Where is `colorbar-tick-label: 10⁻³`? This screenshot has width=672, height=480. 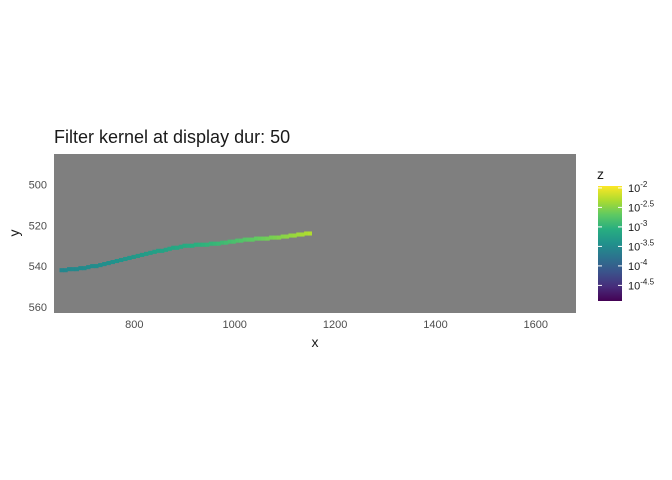
colorbar-tick-label: 10⁻³ is located at coordinates (638, 226).